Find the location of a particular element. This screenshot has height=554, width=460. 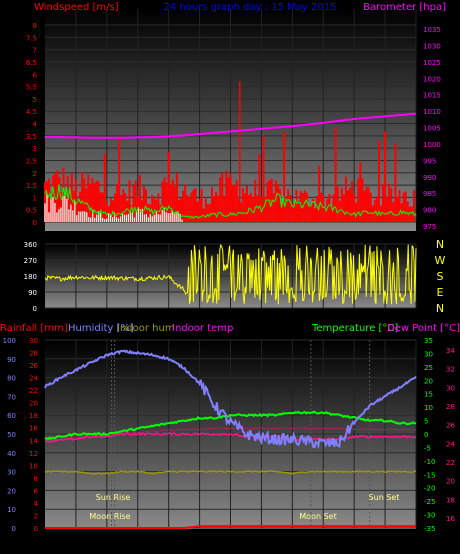

humidity-tick-label: 60 is located at coordinates (11, 416).